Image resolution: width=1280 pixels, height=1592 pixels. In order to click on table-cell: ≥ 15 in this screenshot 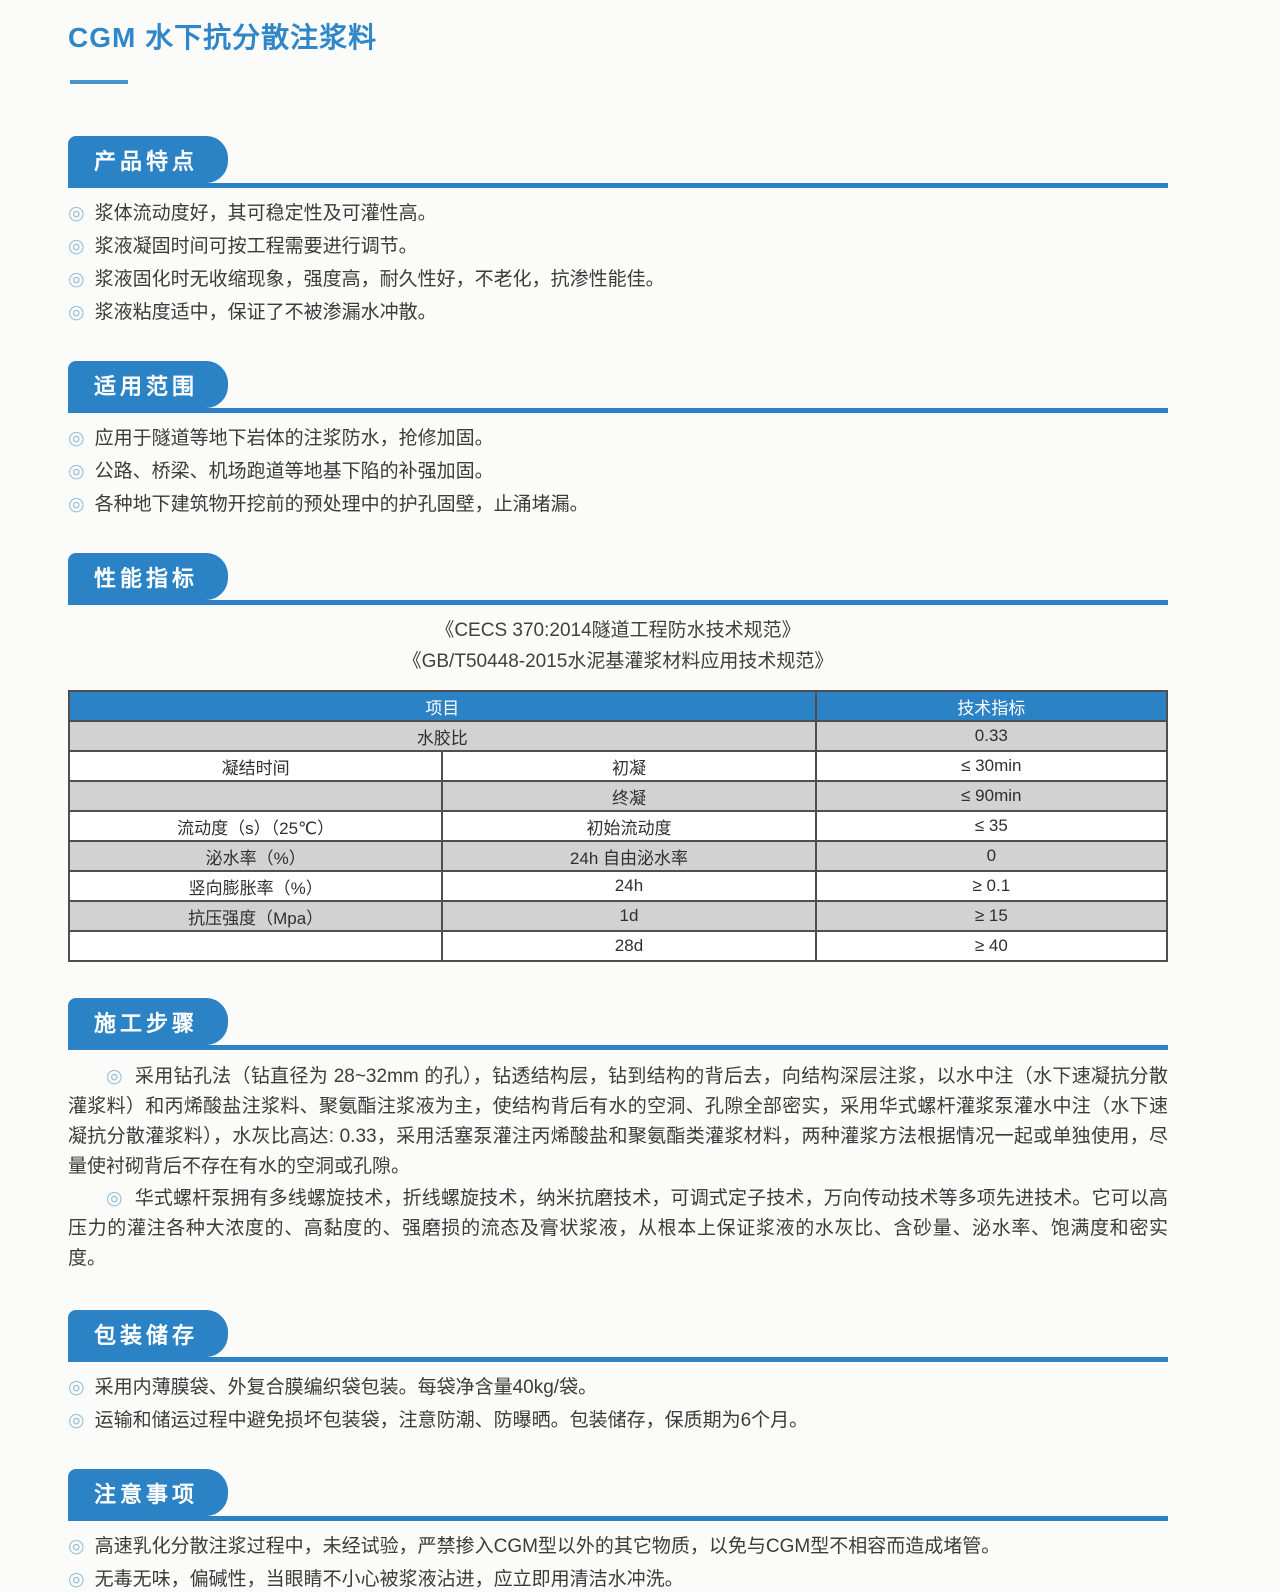, I will do `click(991, 916)`.